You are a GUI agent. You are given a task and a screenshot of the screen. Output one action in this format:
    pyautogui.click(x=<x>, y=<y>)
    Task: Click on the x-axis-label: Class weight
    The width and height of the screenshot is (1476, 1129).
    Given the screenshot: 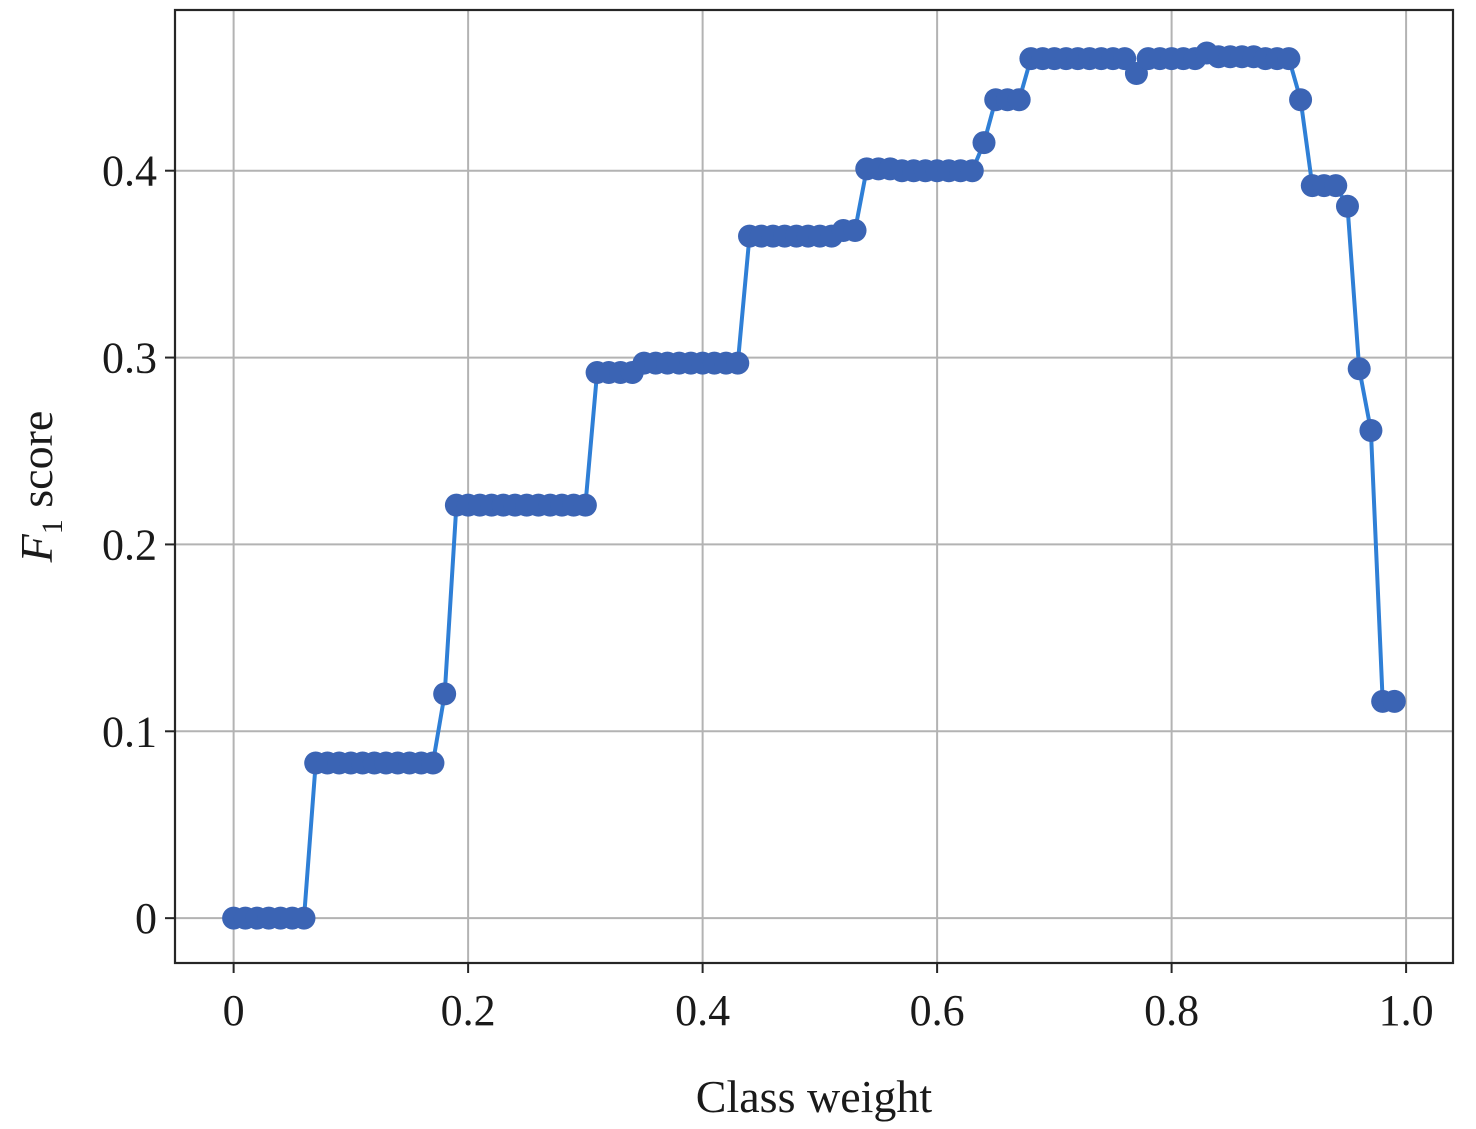 What is the action you would take?
    pyautogui.click(x=814, y=1096)
    